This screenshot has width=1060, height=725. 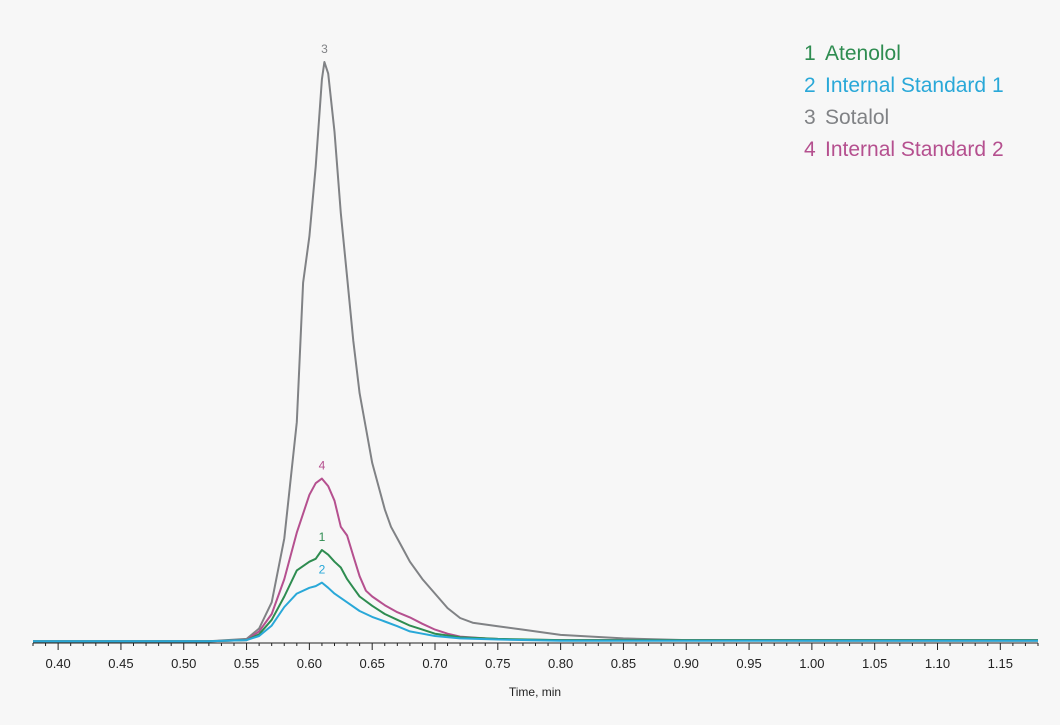 I want to click on x-tick-label: 0.55, so click(x=246, y=663).